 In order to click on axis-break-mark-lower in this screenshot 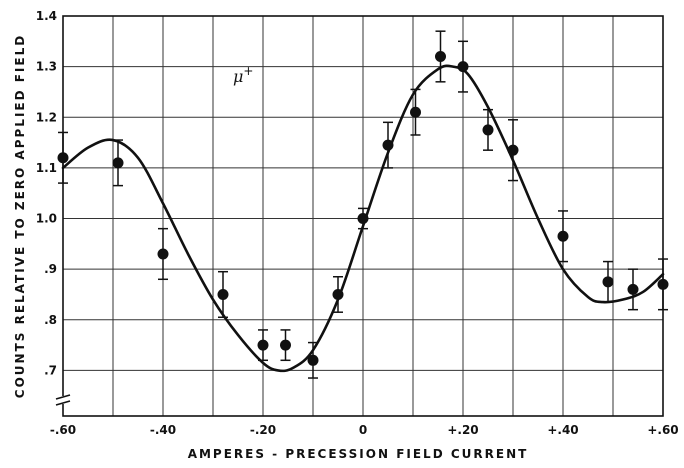, I will do `click(63, 403)`.